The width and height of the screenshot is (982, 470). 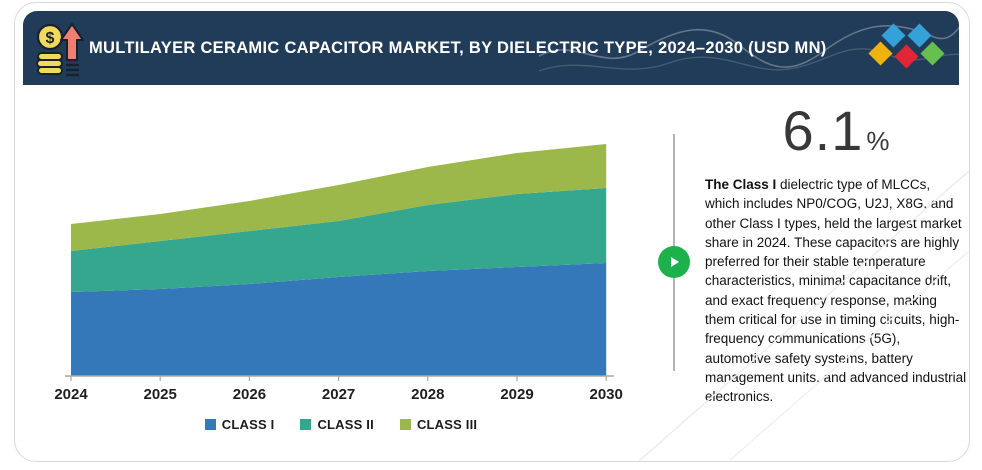 What do you see at coordinates (516, 394) in the screenshot?
I see `x-tick-label-2029: 2029` at bounding box center [516, 394].